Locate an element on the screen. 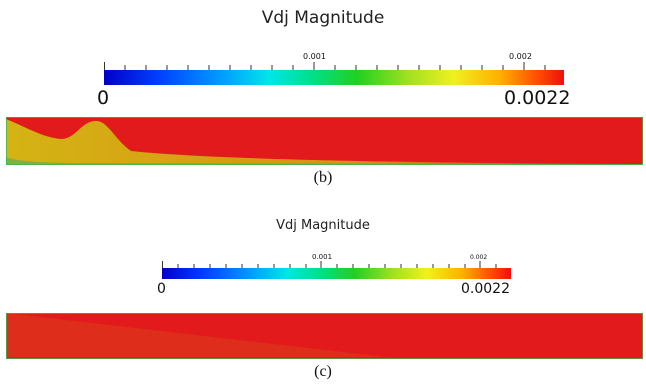 Image resolution: width=646 pixels, height=386 pixels. panel-c-caption: (c) is located at coordinates (323, 371).